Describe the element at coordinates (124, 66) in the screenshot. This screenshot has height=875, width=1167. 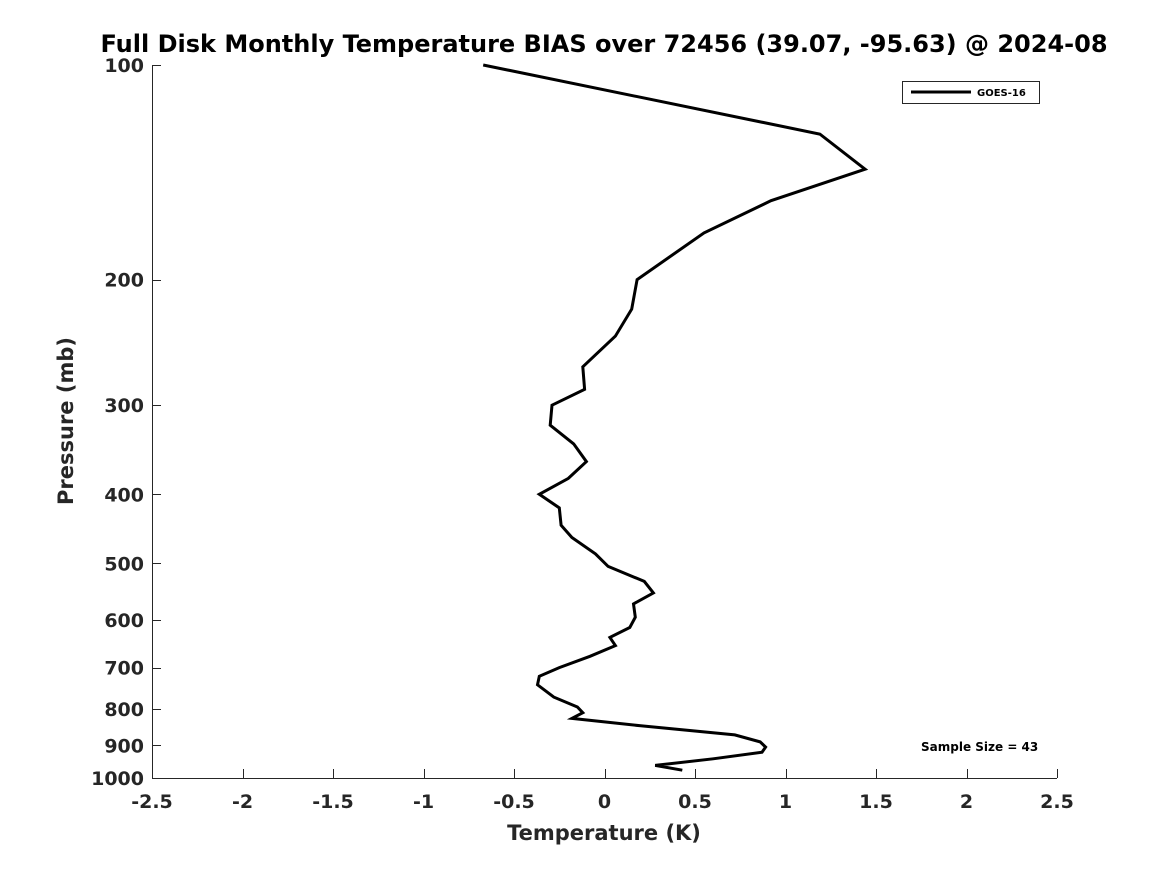
I see `y-tick-label: 100` at that location.